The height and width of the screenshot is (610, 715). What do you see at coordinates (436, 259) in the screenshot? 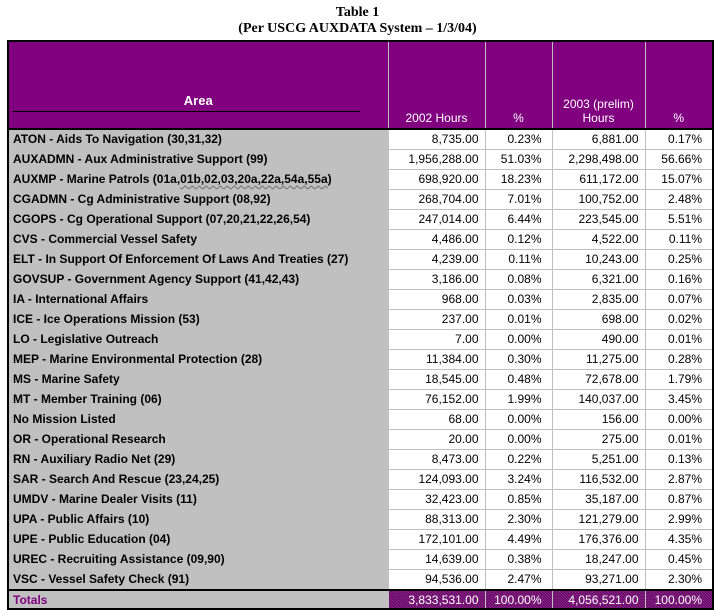
I see `hours-2002-cell: 4,239.00` at bounding box center [436, 259].